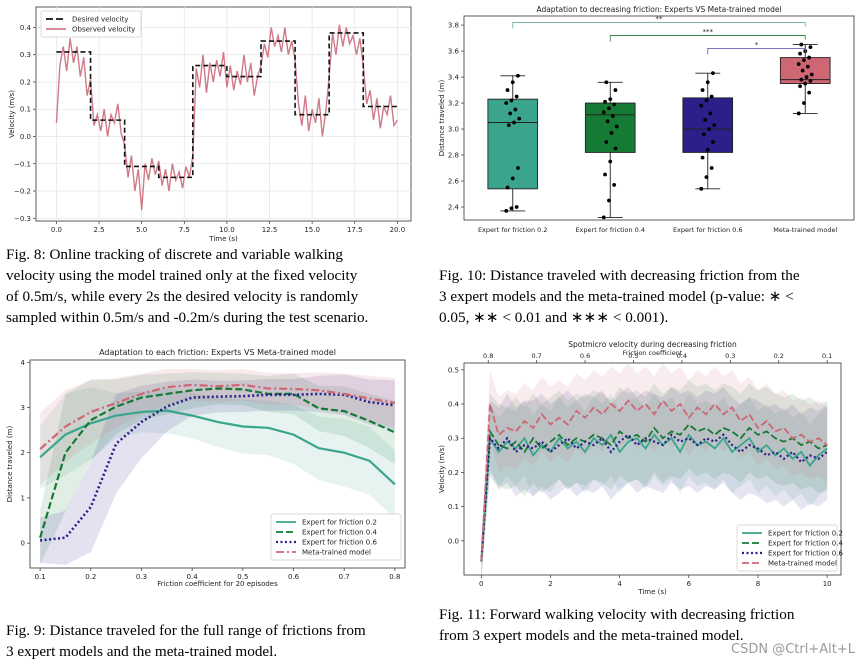  I want to click on fig8-y-tick-label: 0.1, so click(25, 110).